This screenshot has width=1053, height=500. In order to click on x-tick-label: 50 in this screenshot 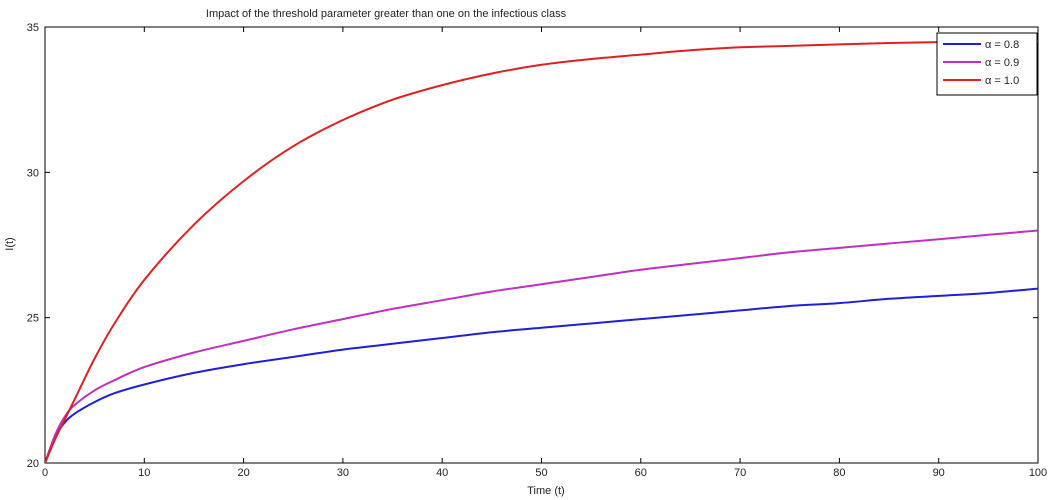, I will do `click(541, 473)`.